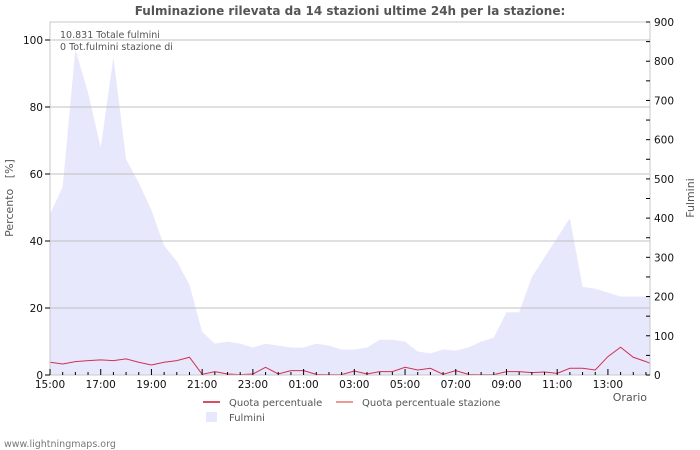 This screenshot has height=450, width=700. Describe the element at coordinates (202, 385) in the screenshot. I see `svg-text: 21:00` at that location.